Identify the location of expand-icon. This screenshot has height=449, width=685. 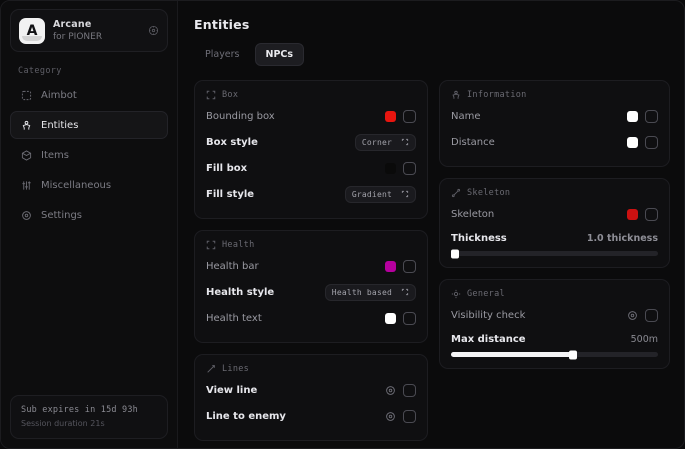
(405, 142).